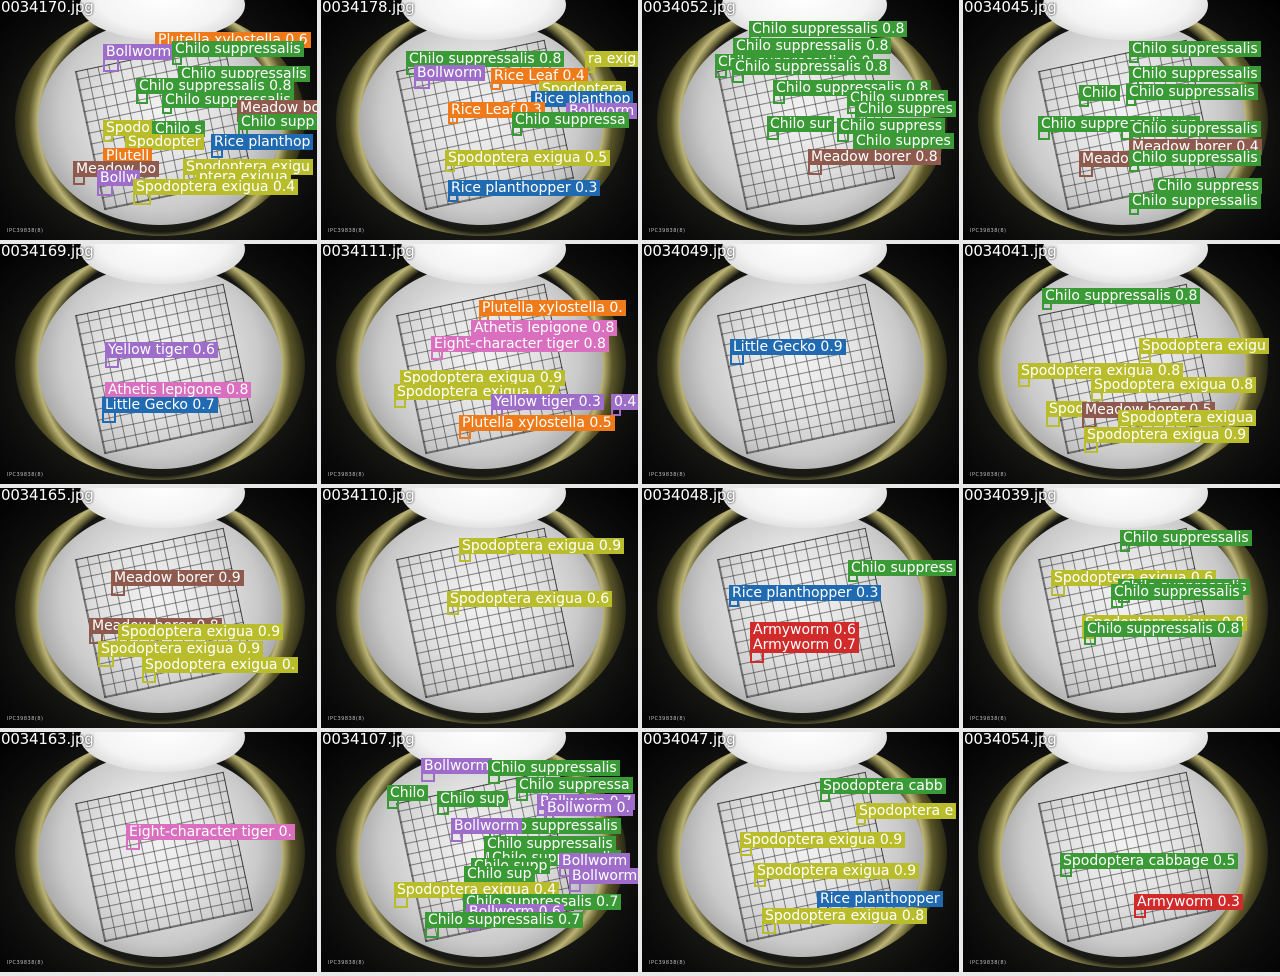 This screenshot has height=976, width=1280. I want to click on file-name: 0034041.jpg, so click(1010, 252).